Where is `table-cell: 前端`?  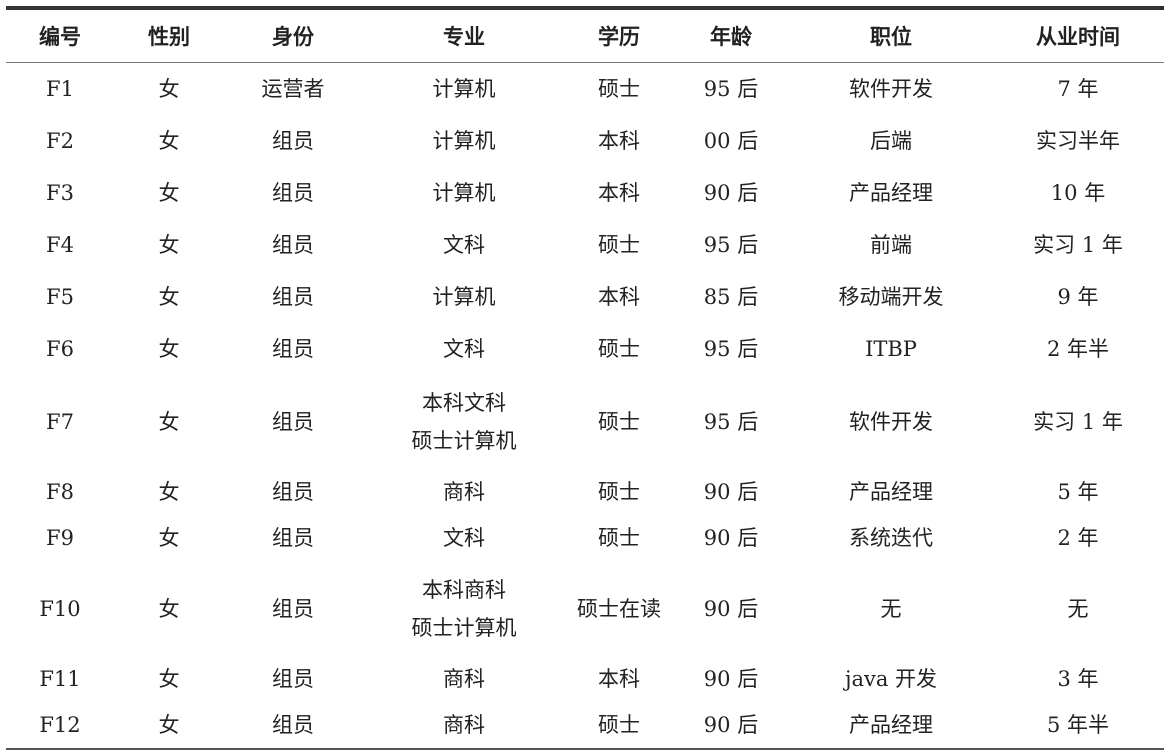
table-cell: 前端 is located at coordinates (891, 244).